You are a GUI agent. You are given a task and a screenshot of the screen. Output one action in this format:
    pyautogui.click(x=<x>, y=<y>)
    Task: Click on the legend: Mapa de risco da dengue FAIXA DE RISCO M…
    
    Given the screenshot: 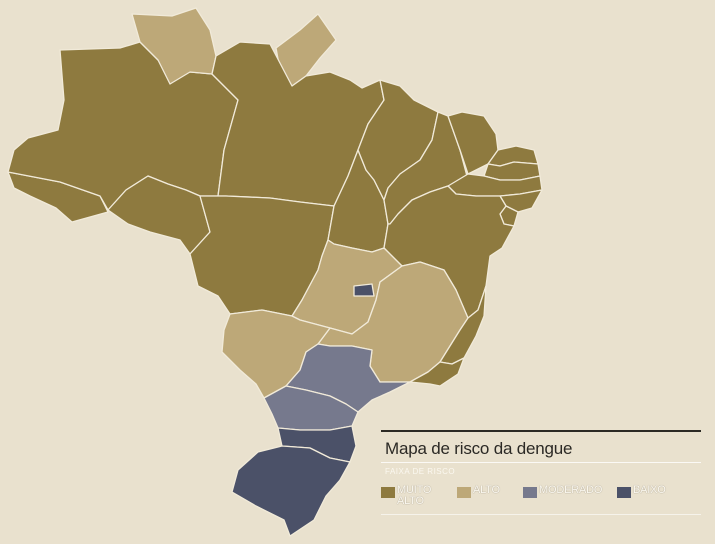 What is the action you would take?
    pyautogui.click(x=541, y=473)
    